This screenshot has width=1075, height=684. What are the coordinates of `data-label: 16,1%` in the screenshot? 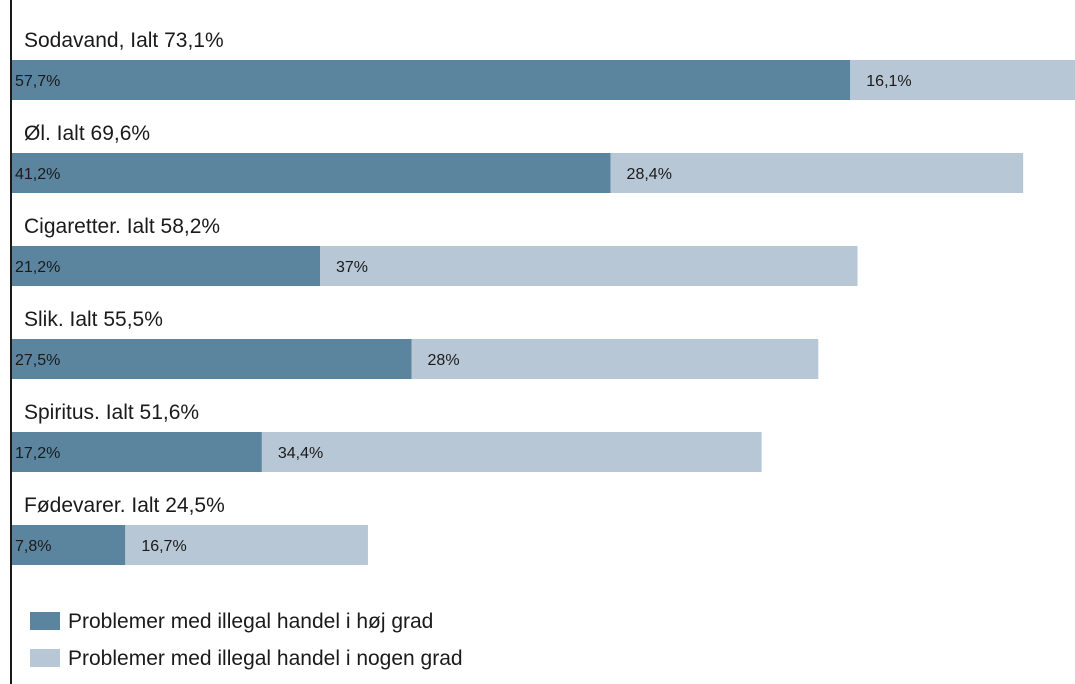 It's located at (888, 81).